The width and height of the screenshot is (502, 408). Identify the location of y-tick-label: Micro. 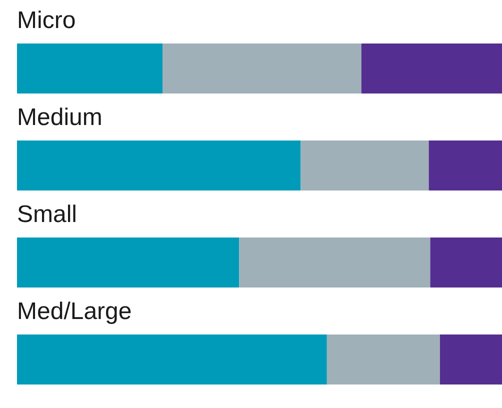
(46, 20).